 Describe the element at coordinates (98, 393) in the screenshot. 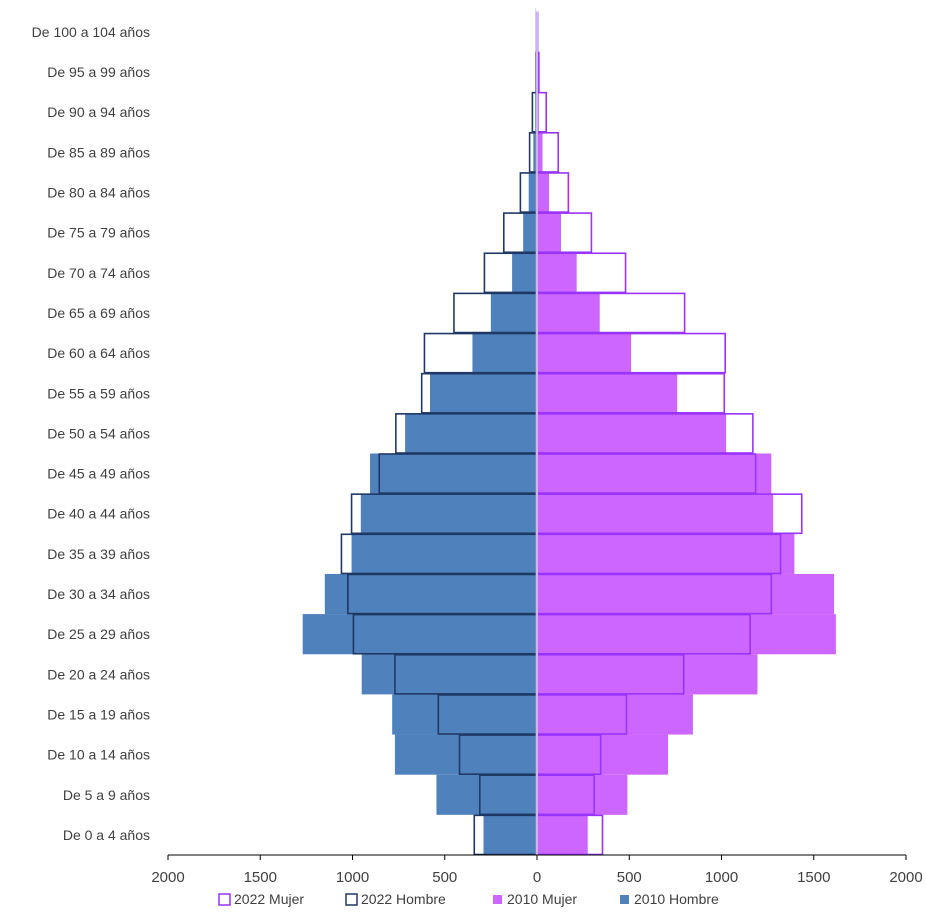

I see `category-label-11: De 55 a 59 años` at that location.